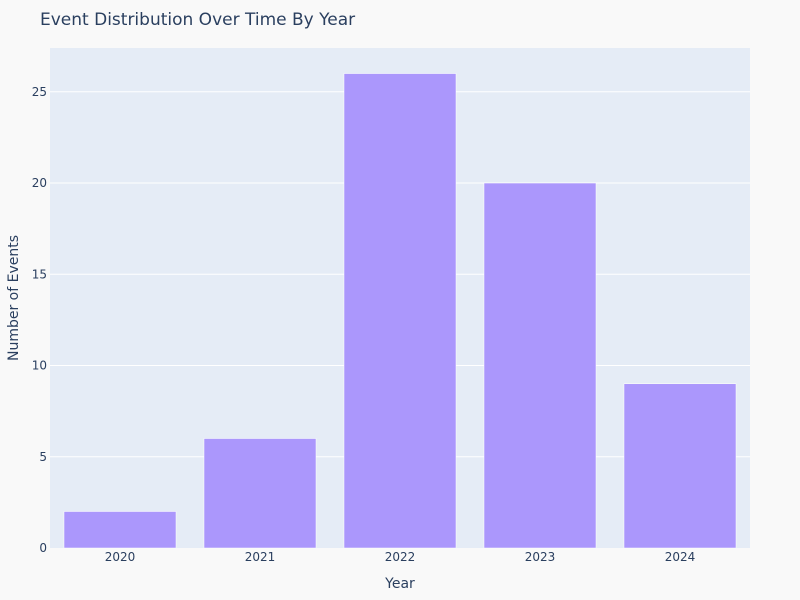 The height and width of the screenshot is (600, 800). What do you see at coordinates (39, 92) in the screenshot?
I see `y-tick-label: 25` at bounding box center [39, 92].